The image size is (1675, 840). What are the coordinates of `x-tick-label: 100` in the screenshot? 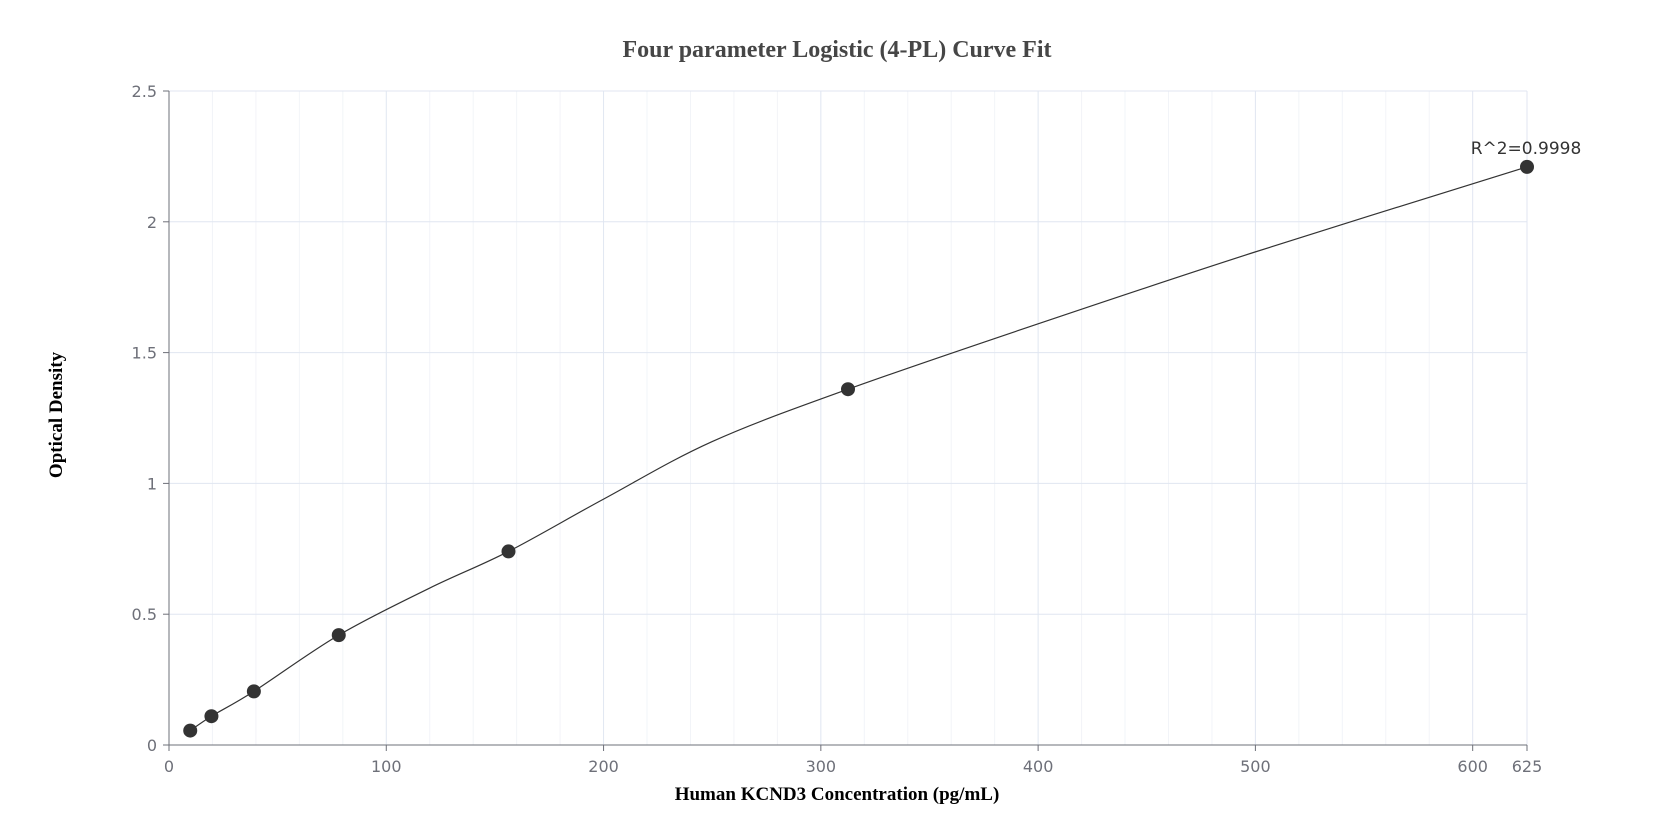 It's located at (386, 766).